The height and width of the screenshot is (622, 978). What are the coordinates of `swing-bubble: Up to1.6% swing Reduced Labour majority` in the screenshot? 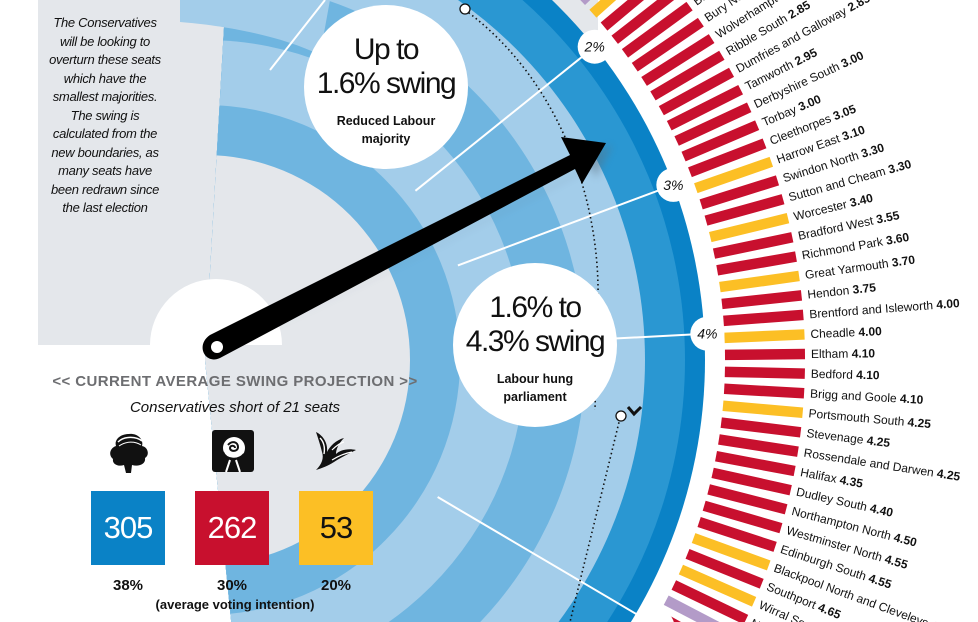 It's located at (386, 87).